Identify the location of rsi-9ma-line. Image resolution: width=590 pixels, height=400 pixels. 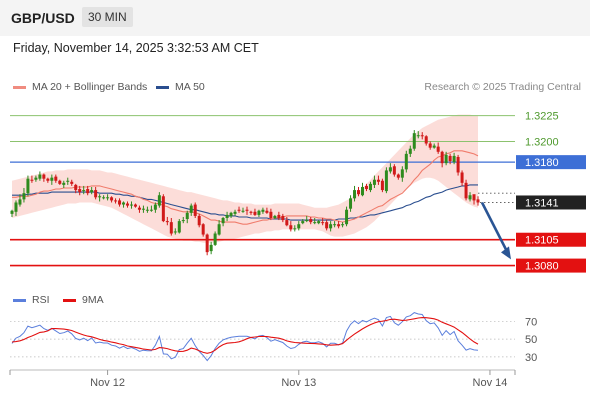
(245, 335).